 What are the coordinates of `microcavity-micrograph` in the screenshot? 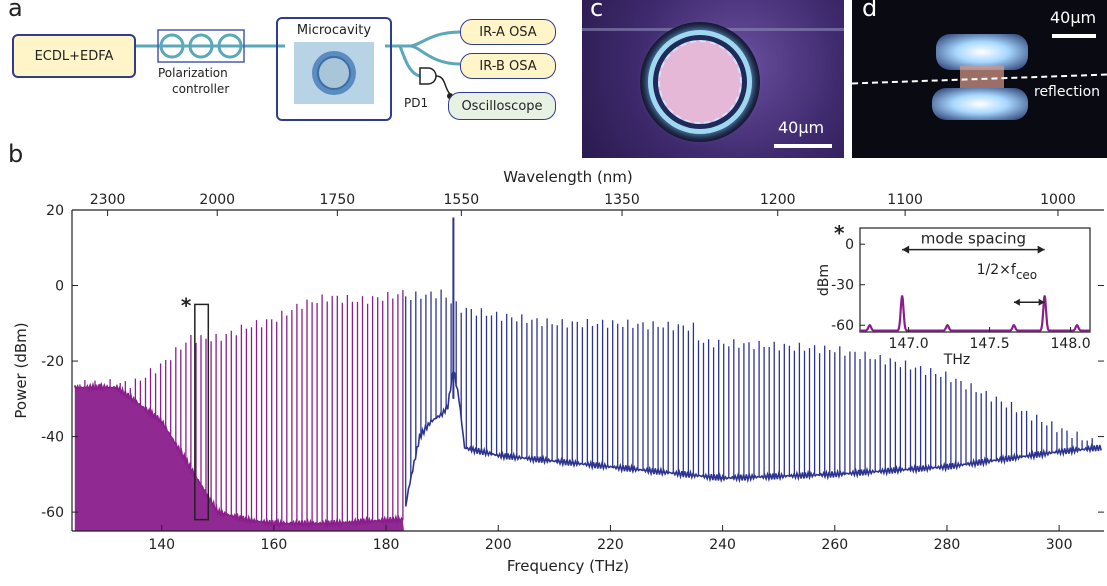 It's located at (713, 79).